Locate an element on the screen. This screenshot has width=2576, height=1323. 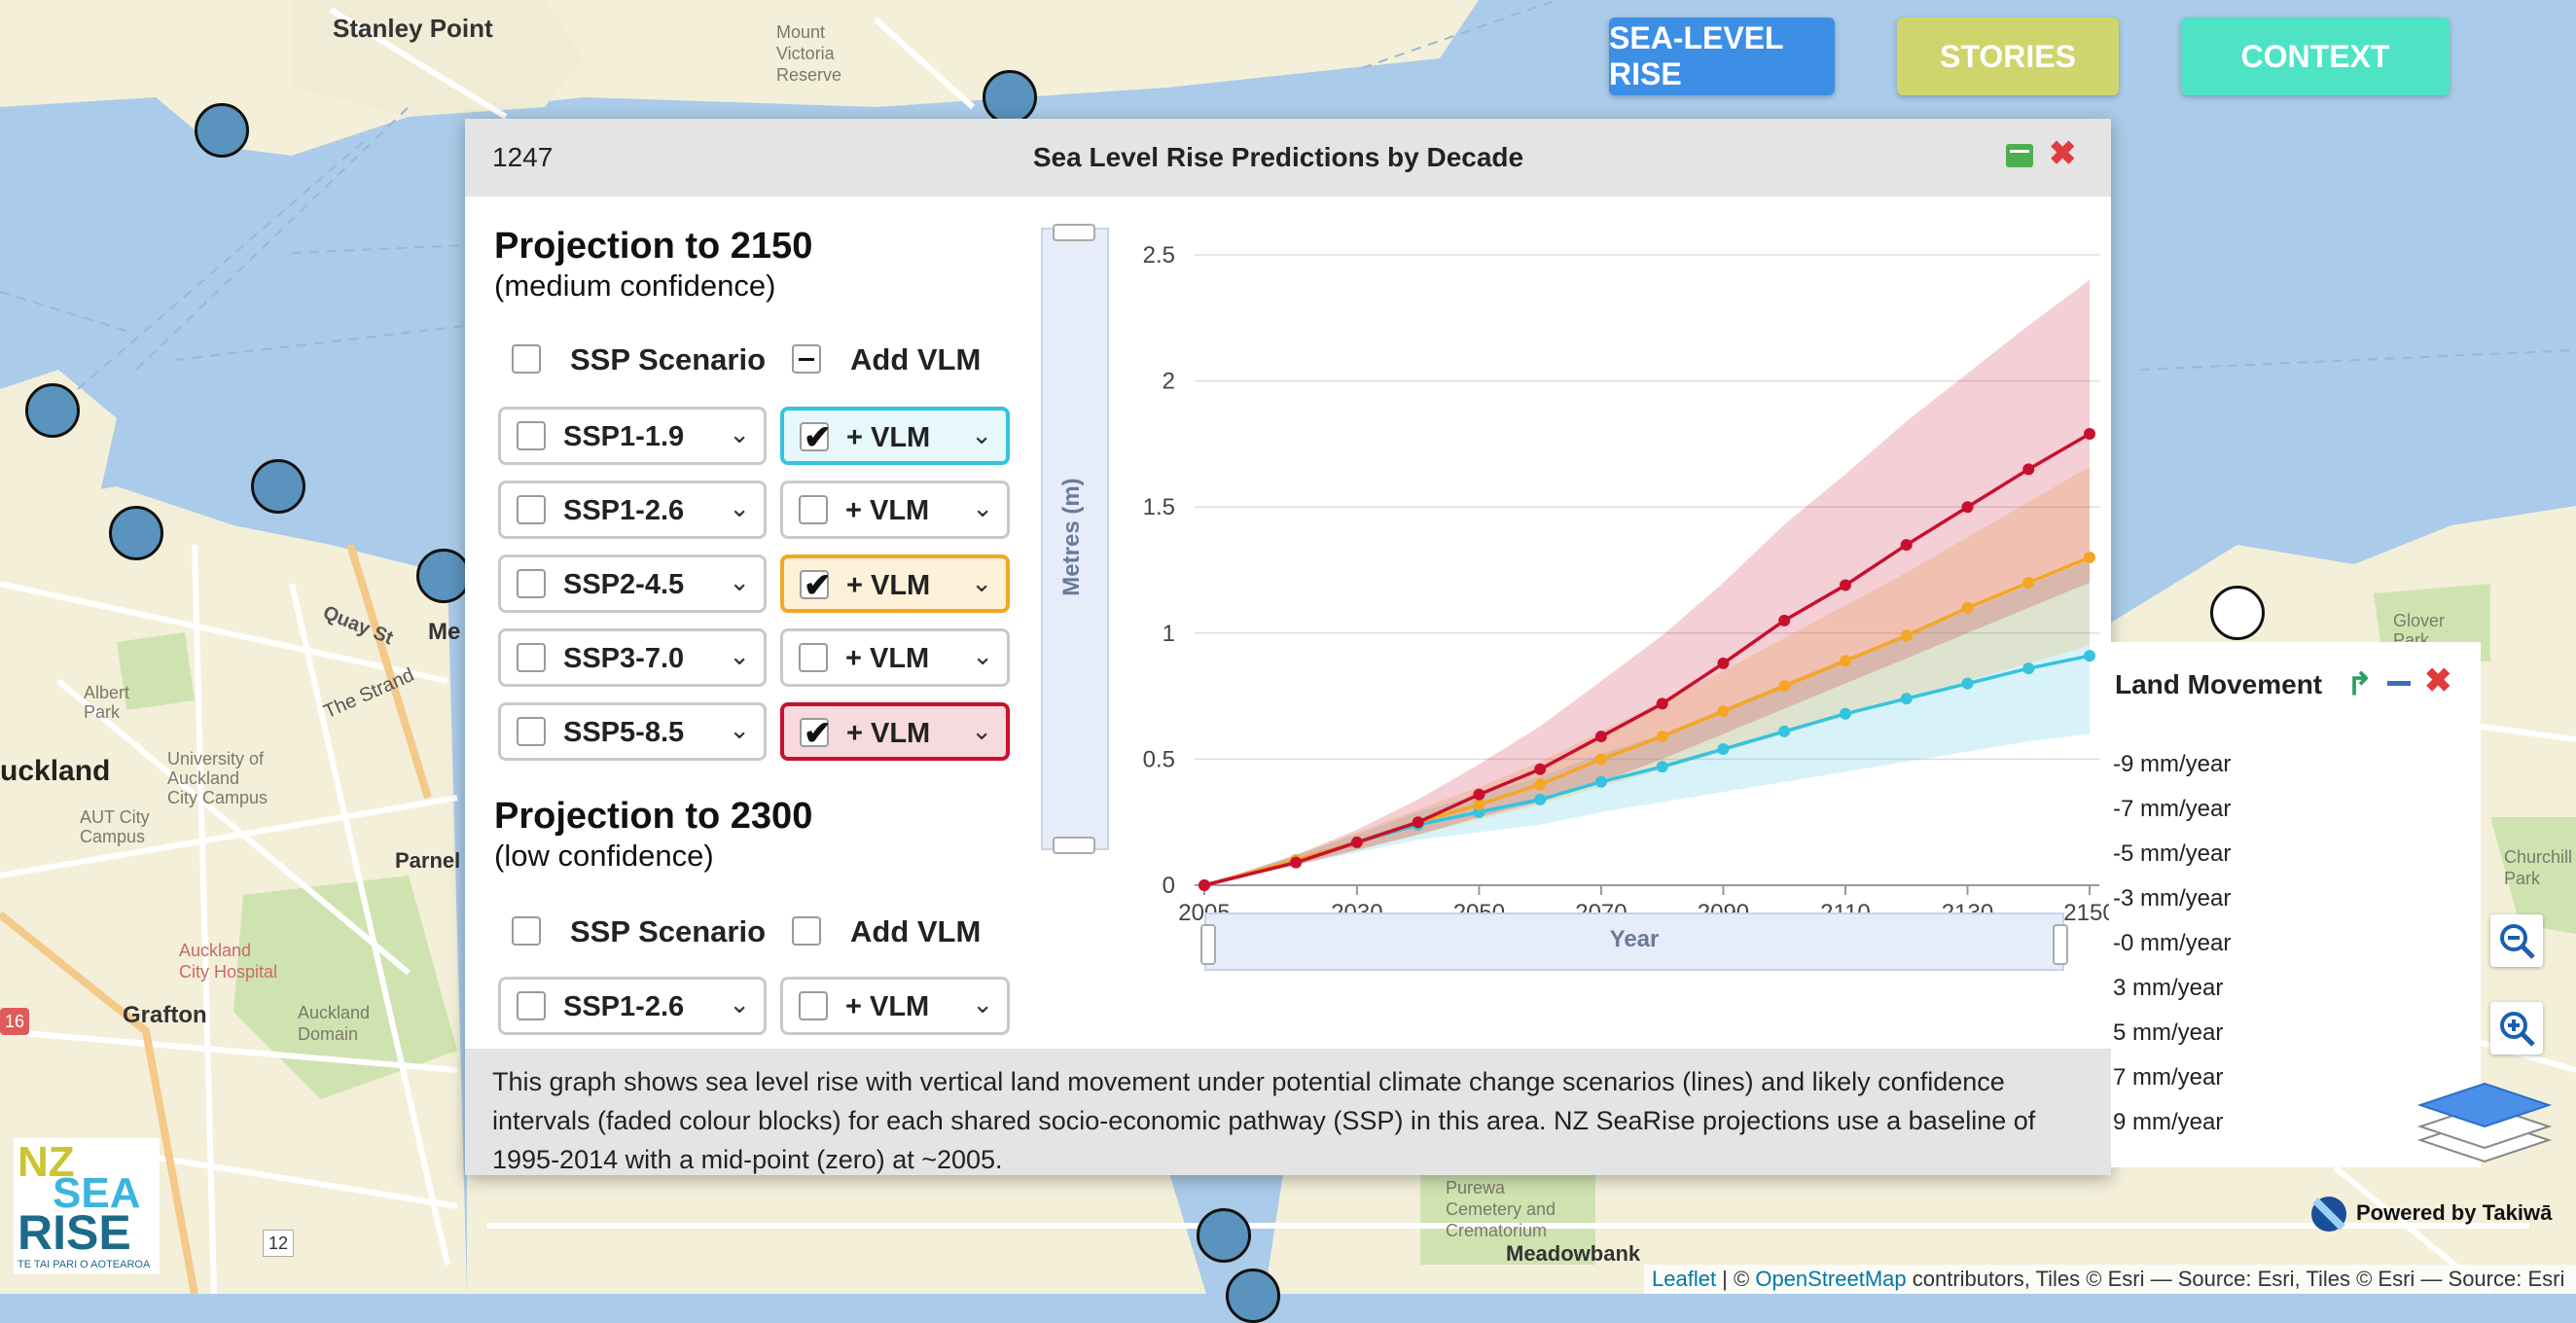
powered-by: Powered by Takiwā is located at coordinates (2430, 1213).